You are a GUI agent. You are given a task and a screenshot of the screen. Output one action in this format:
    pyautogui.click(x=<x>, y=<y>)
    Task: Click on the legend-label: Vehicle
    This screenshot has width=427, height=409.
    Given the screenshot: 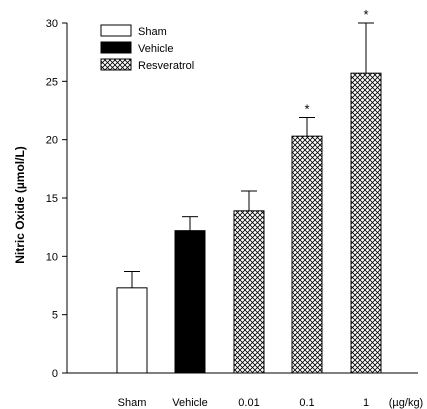 What is the action you would take?
    pyautogui.click(x=155, y=49)
    